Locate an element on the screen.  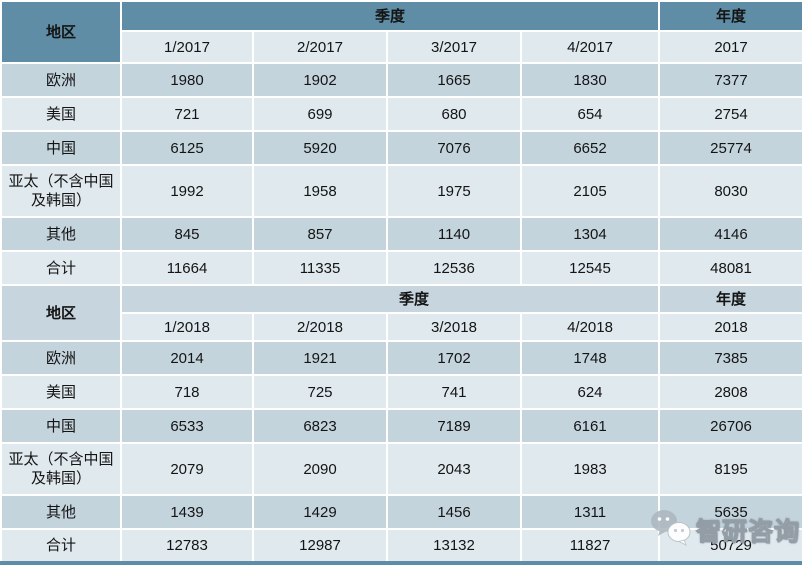
value-cell: 721 is located at coordinates (187, 114).